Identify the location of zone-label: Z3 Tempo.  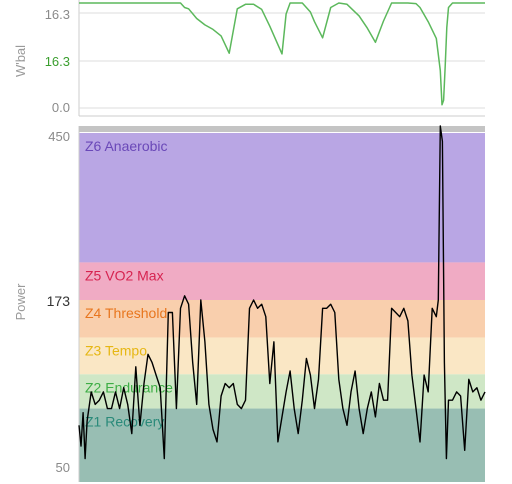
(116, 351).